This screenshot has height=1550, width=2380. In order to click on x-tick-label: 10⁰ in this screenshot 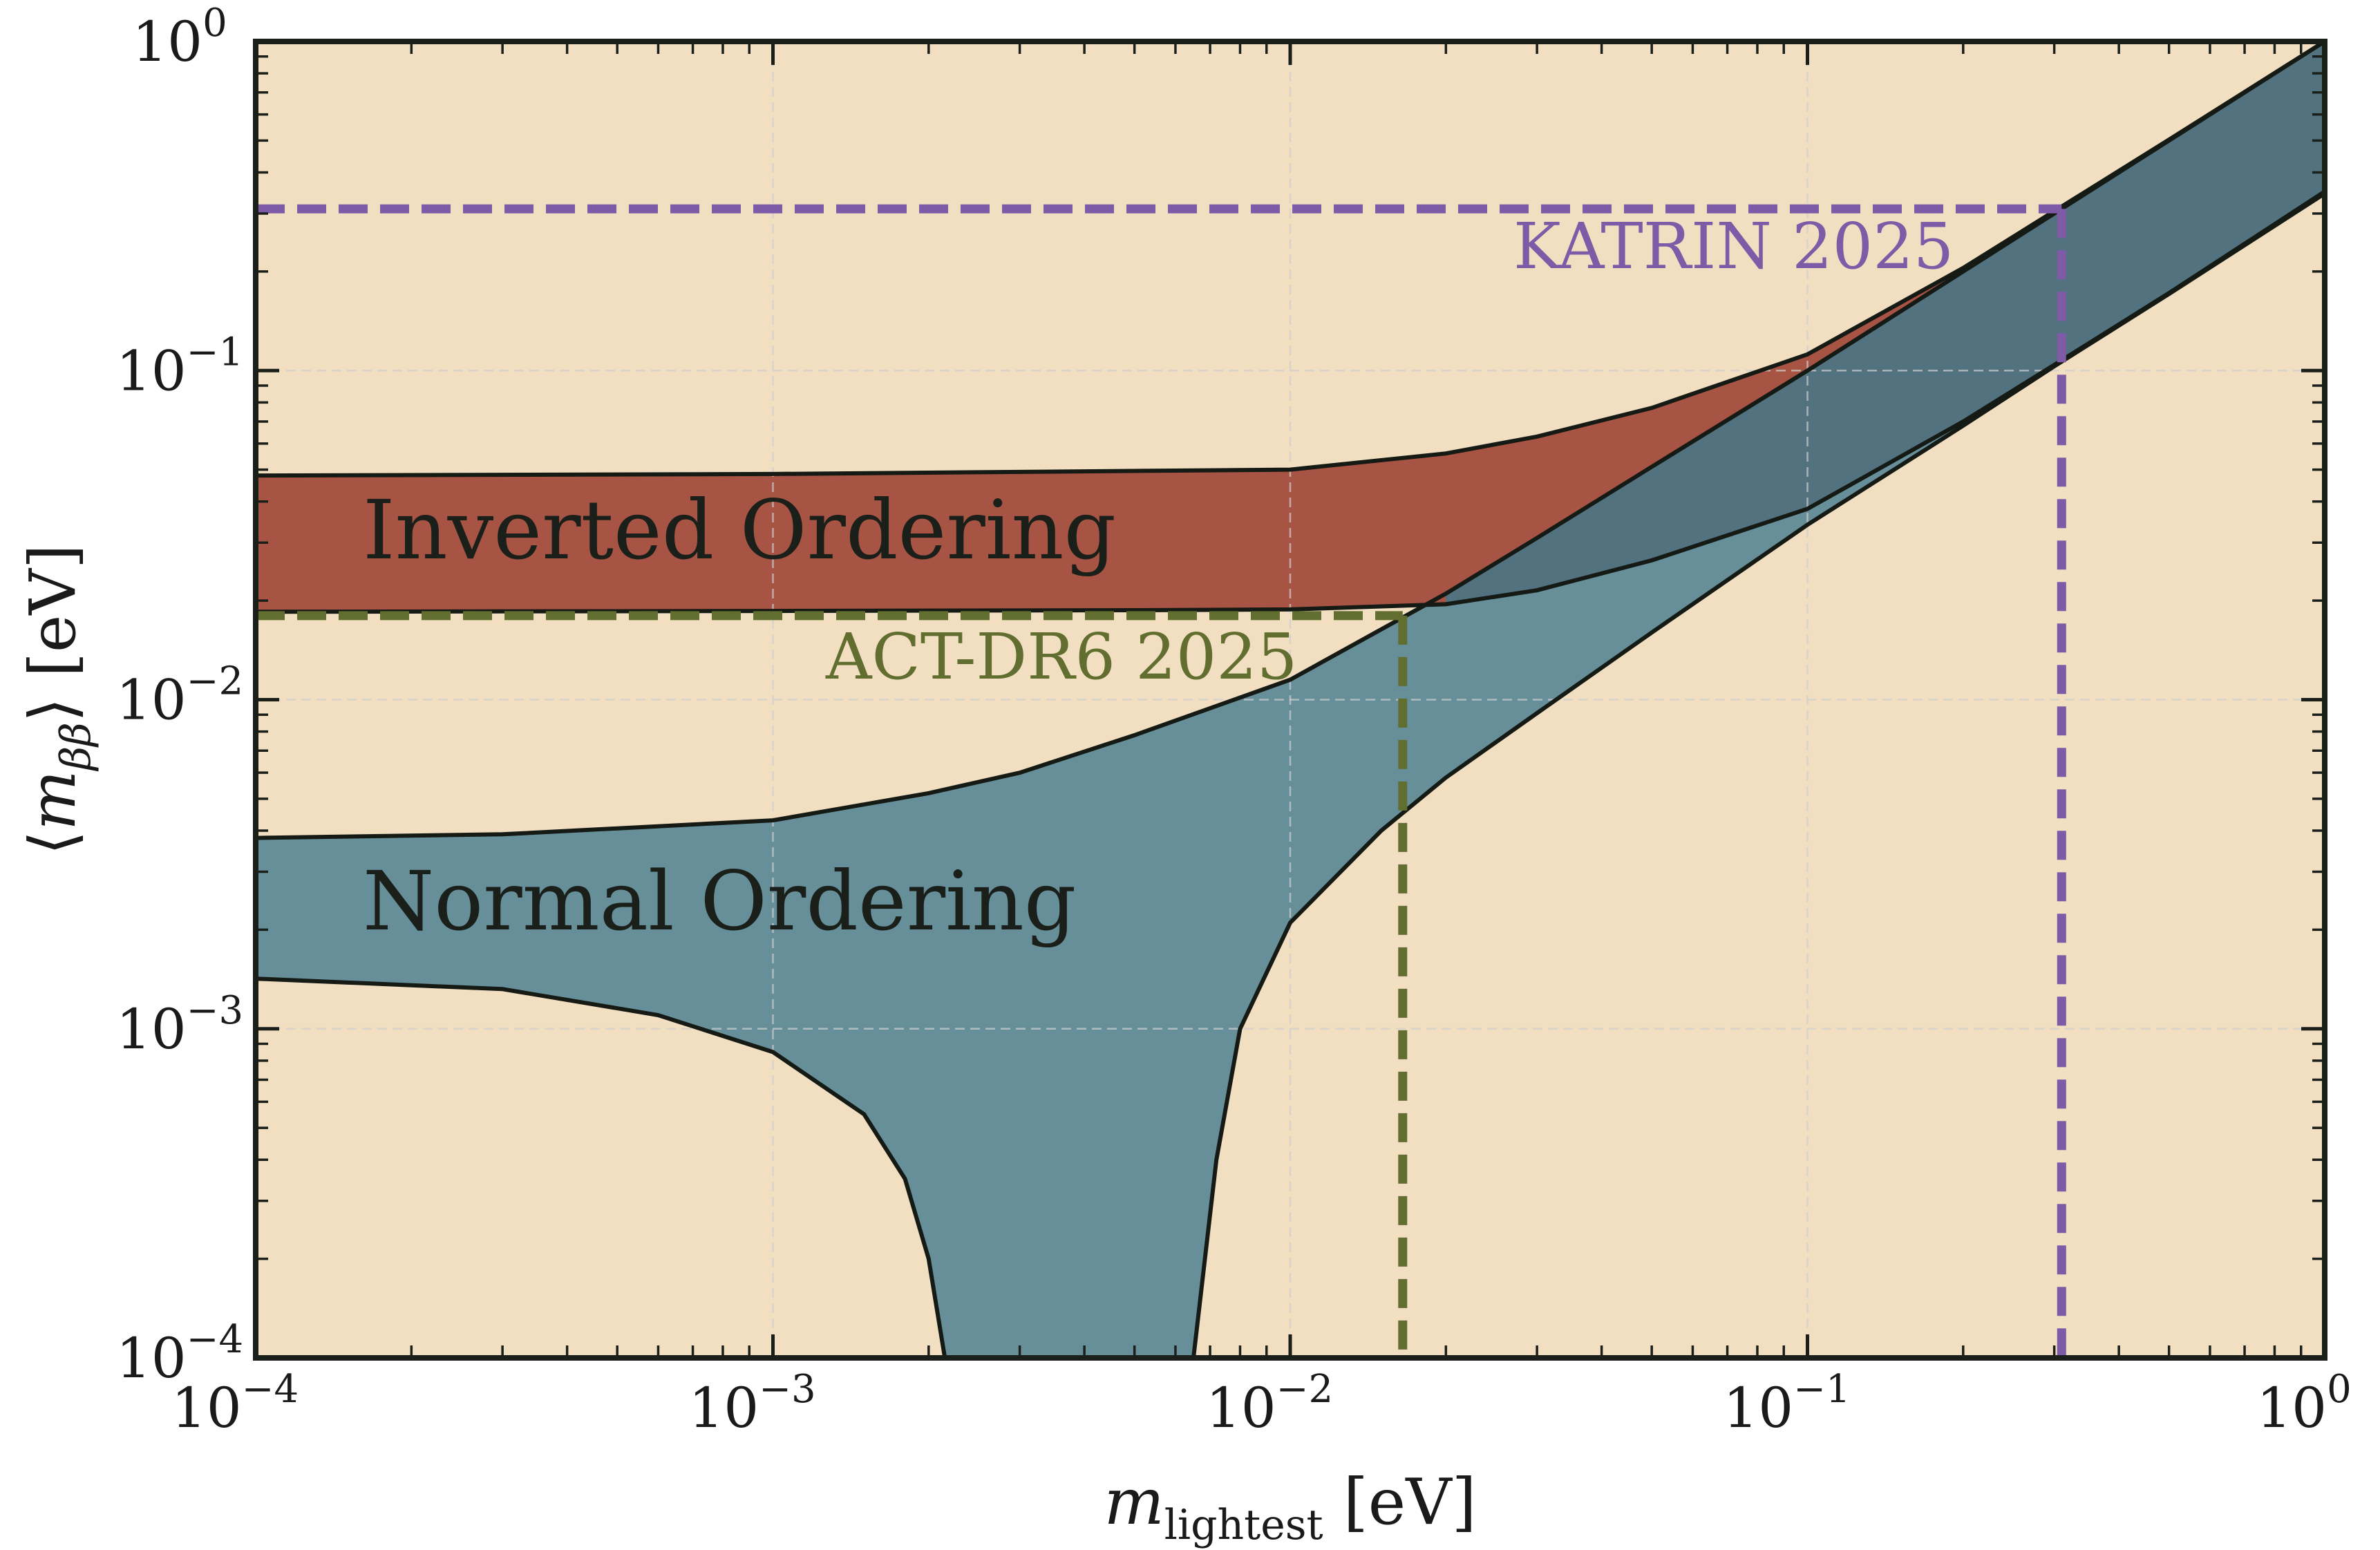, I will do `click(2303, 1403)`.